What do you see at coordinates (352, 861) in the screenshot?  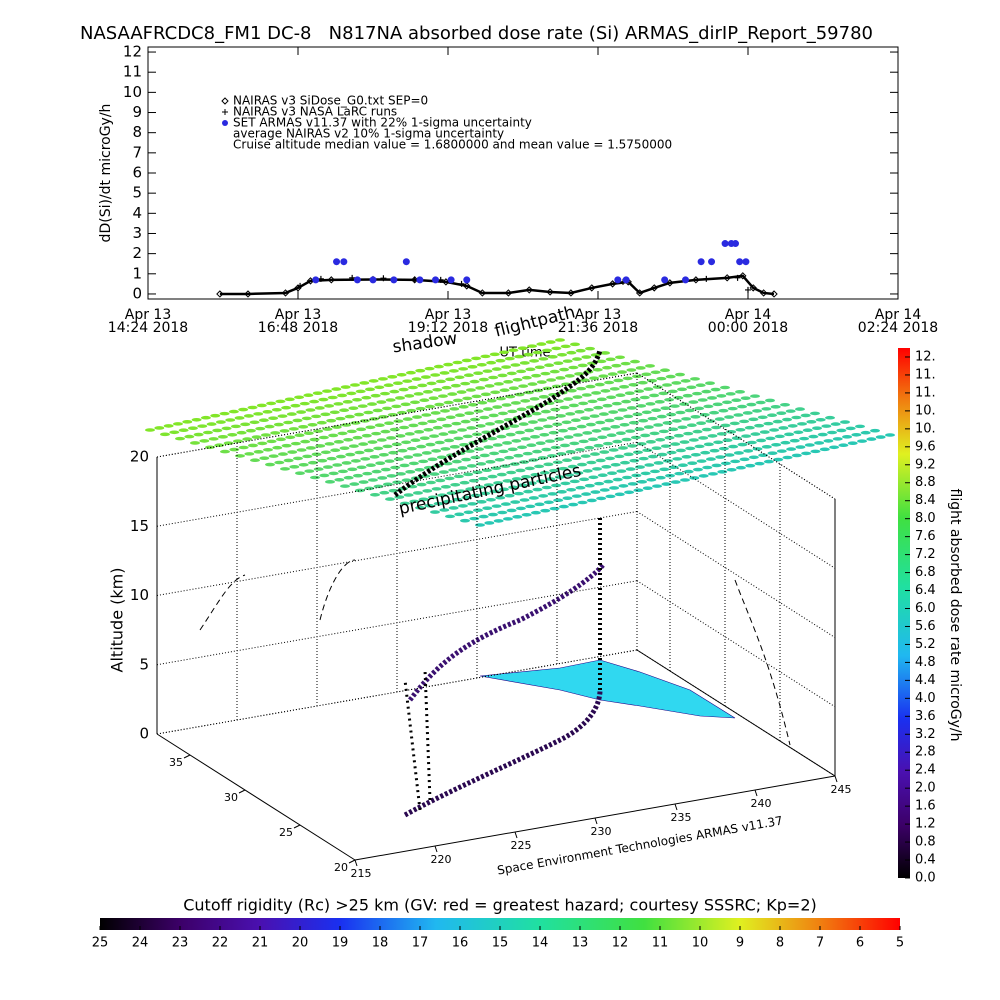 I see `y-tick` at bounding box center [352, 861].